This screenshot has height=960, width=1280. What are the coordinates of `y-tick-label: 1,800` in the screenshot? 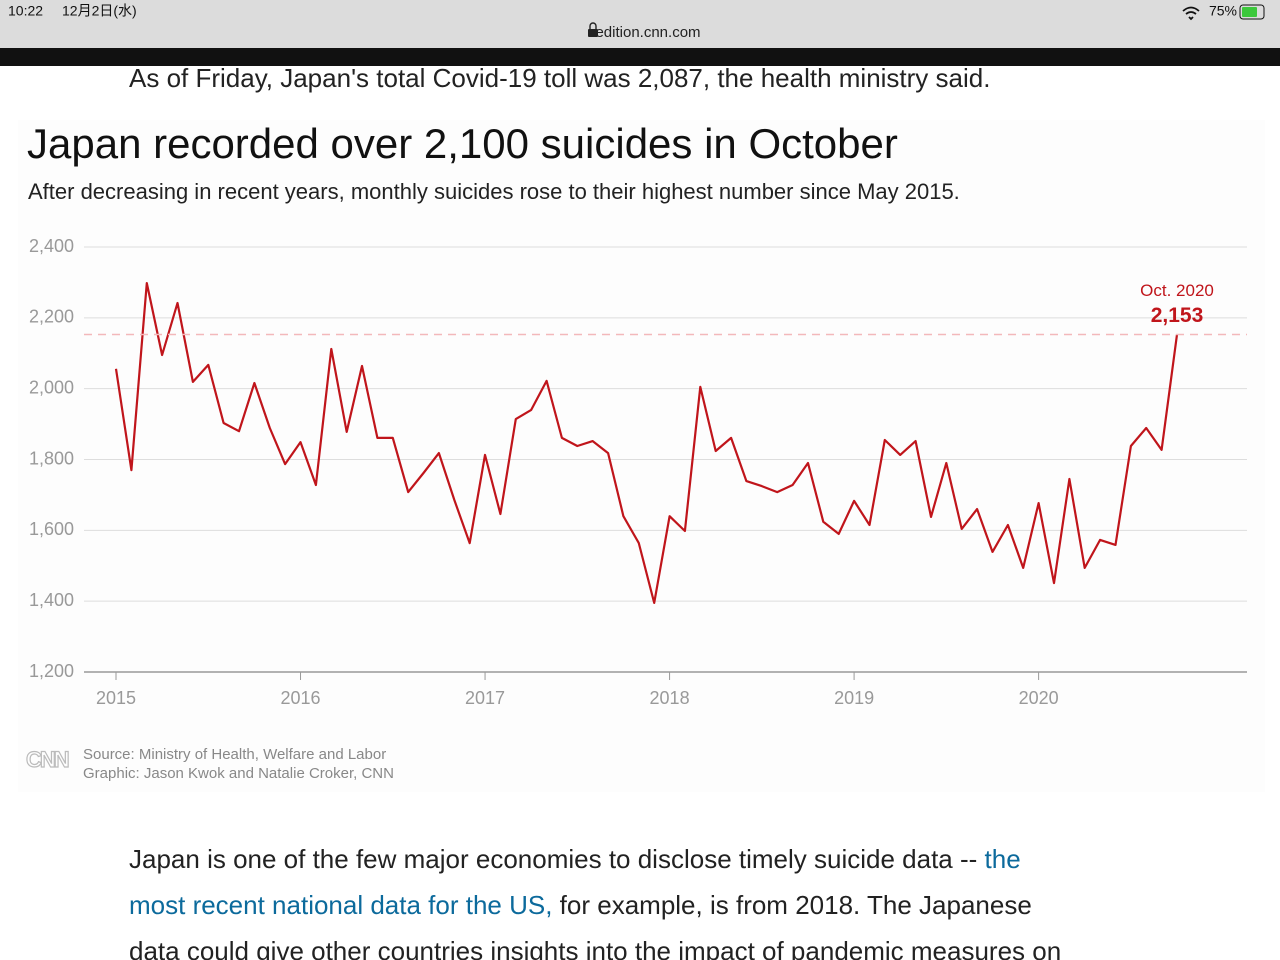 It's located at (51, 458).